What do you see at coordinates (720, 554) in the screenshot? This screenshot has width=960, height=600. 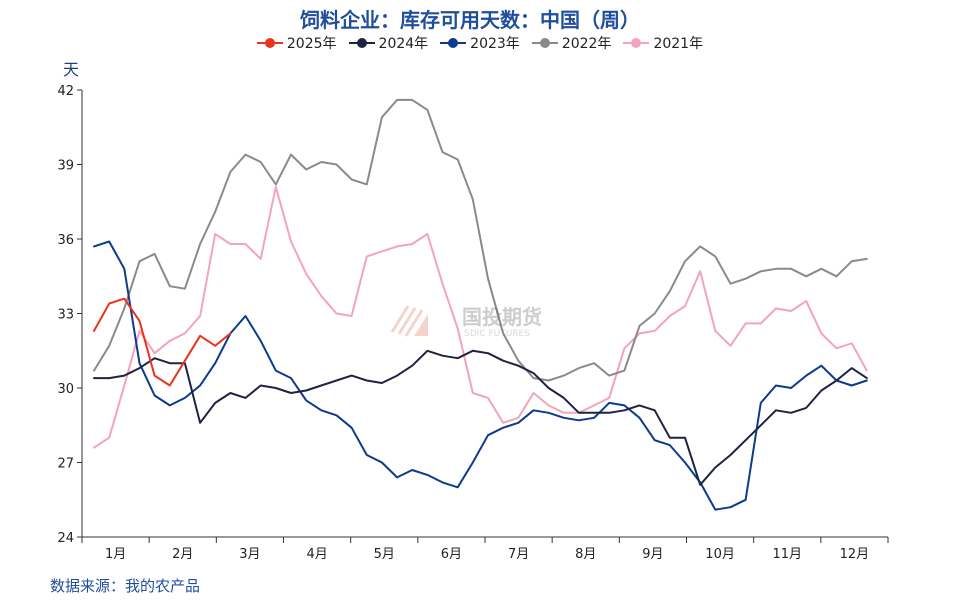 I see `x-tick-label: 10月` at bounding box center [720, 554].